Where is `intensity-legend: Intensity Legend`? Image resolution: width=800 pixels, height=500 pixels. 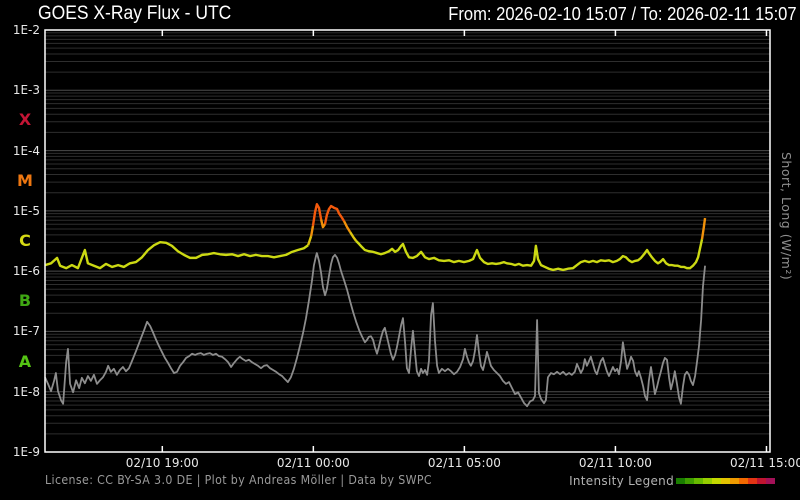
intensity-legend: Intensity Legend is located at coordinates (672, 481).